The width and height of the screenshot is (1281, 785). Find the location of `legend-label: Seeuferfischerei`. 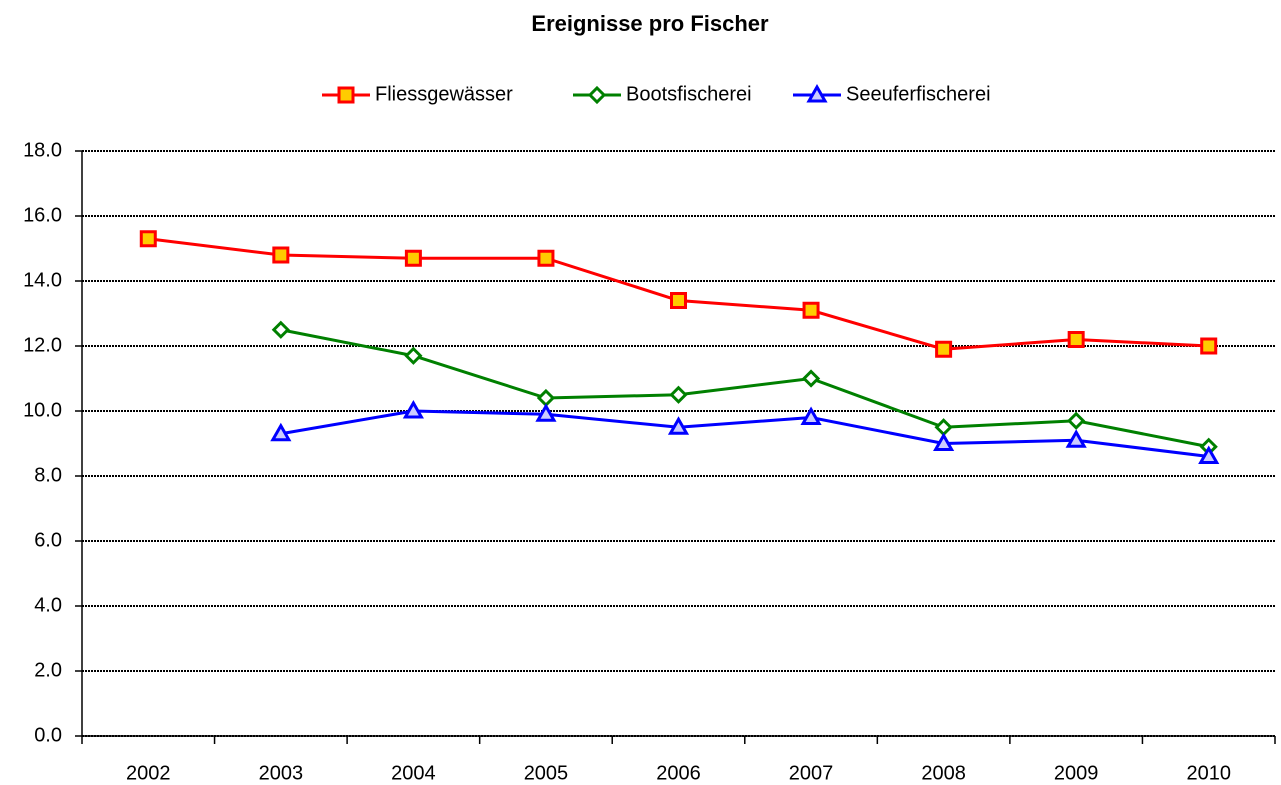

legend-label: Seeuferfischerei is located at coordinates (918, 94).